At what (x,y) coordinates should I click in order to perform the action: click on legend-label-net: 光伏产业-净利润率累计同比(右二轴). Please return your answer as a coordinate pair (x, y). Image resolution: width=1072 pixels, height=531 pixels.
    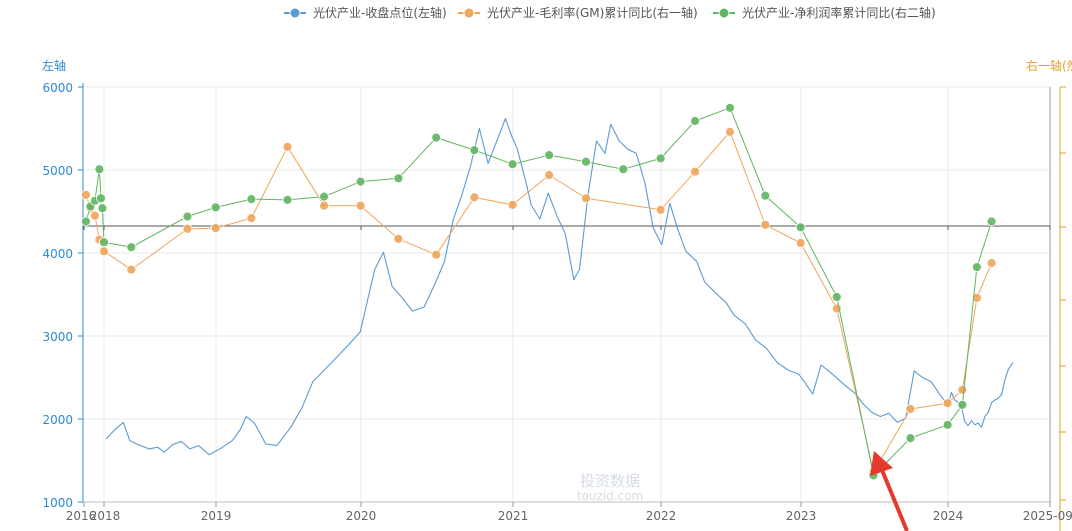
    Looking at the image, I should click on (839, 12).